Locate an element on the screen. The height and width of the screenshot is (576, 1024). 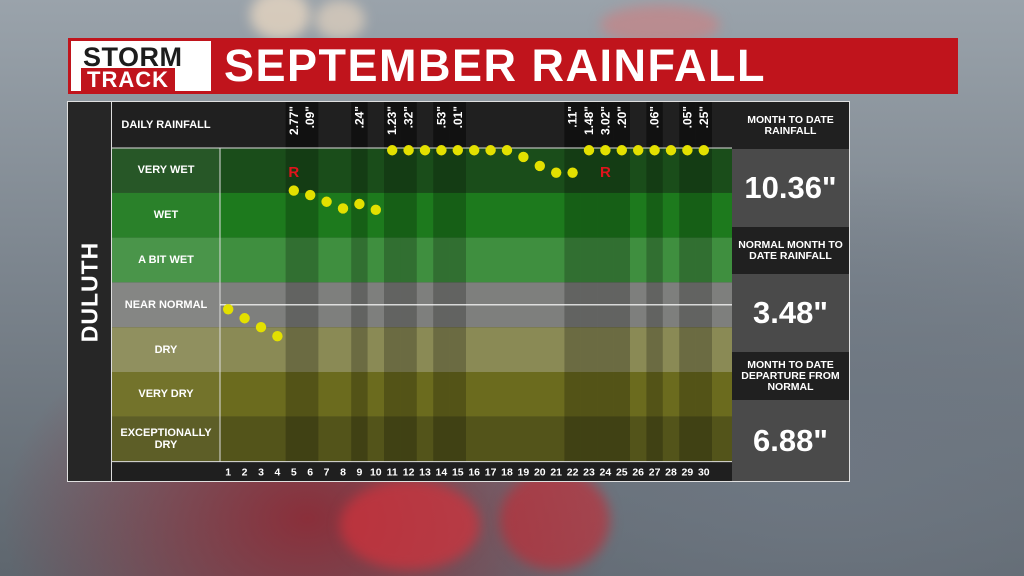
day-tick-label: 24 is located at coordinates (606, 473).